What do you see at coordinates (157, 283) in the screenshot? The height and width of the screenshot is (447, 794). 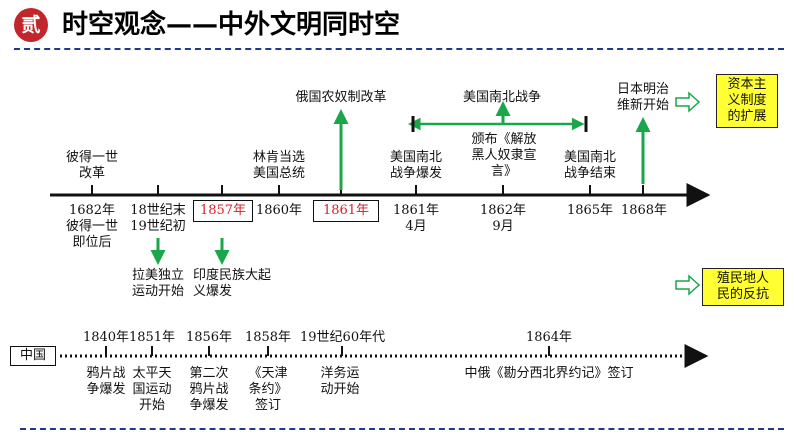 I see `event-latin-america: 拉美独立 运动开始` at bounding box center [157, 283].